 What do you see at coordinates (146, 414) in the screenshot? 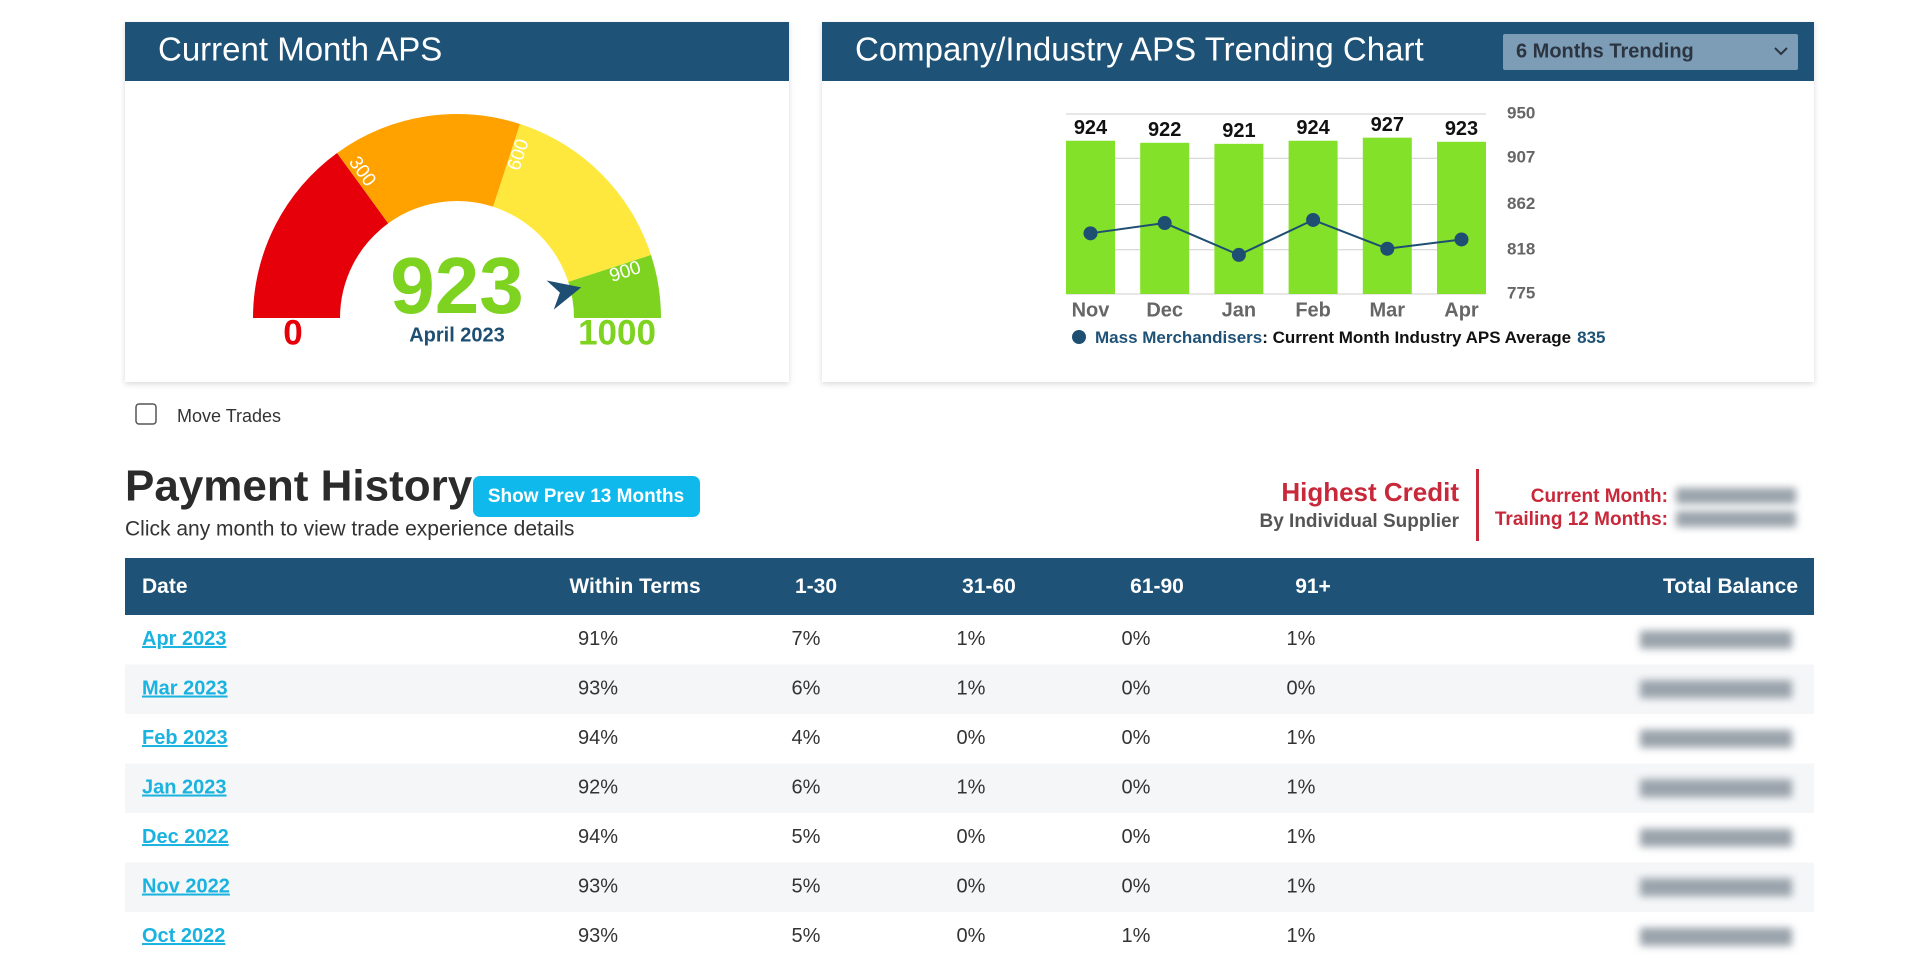
I see `checkbox` at bounding box center [146, 414].